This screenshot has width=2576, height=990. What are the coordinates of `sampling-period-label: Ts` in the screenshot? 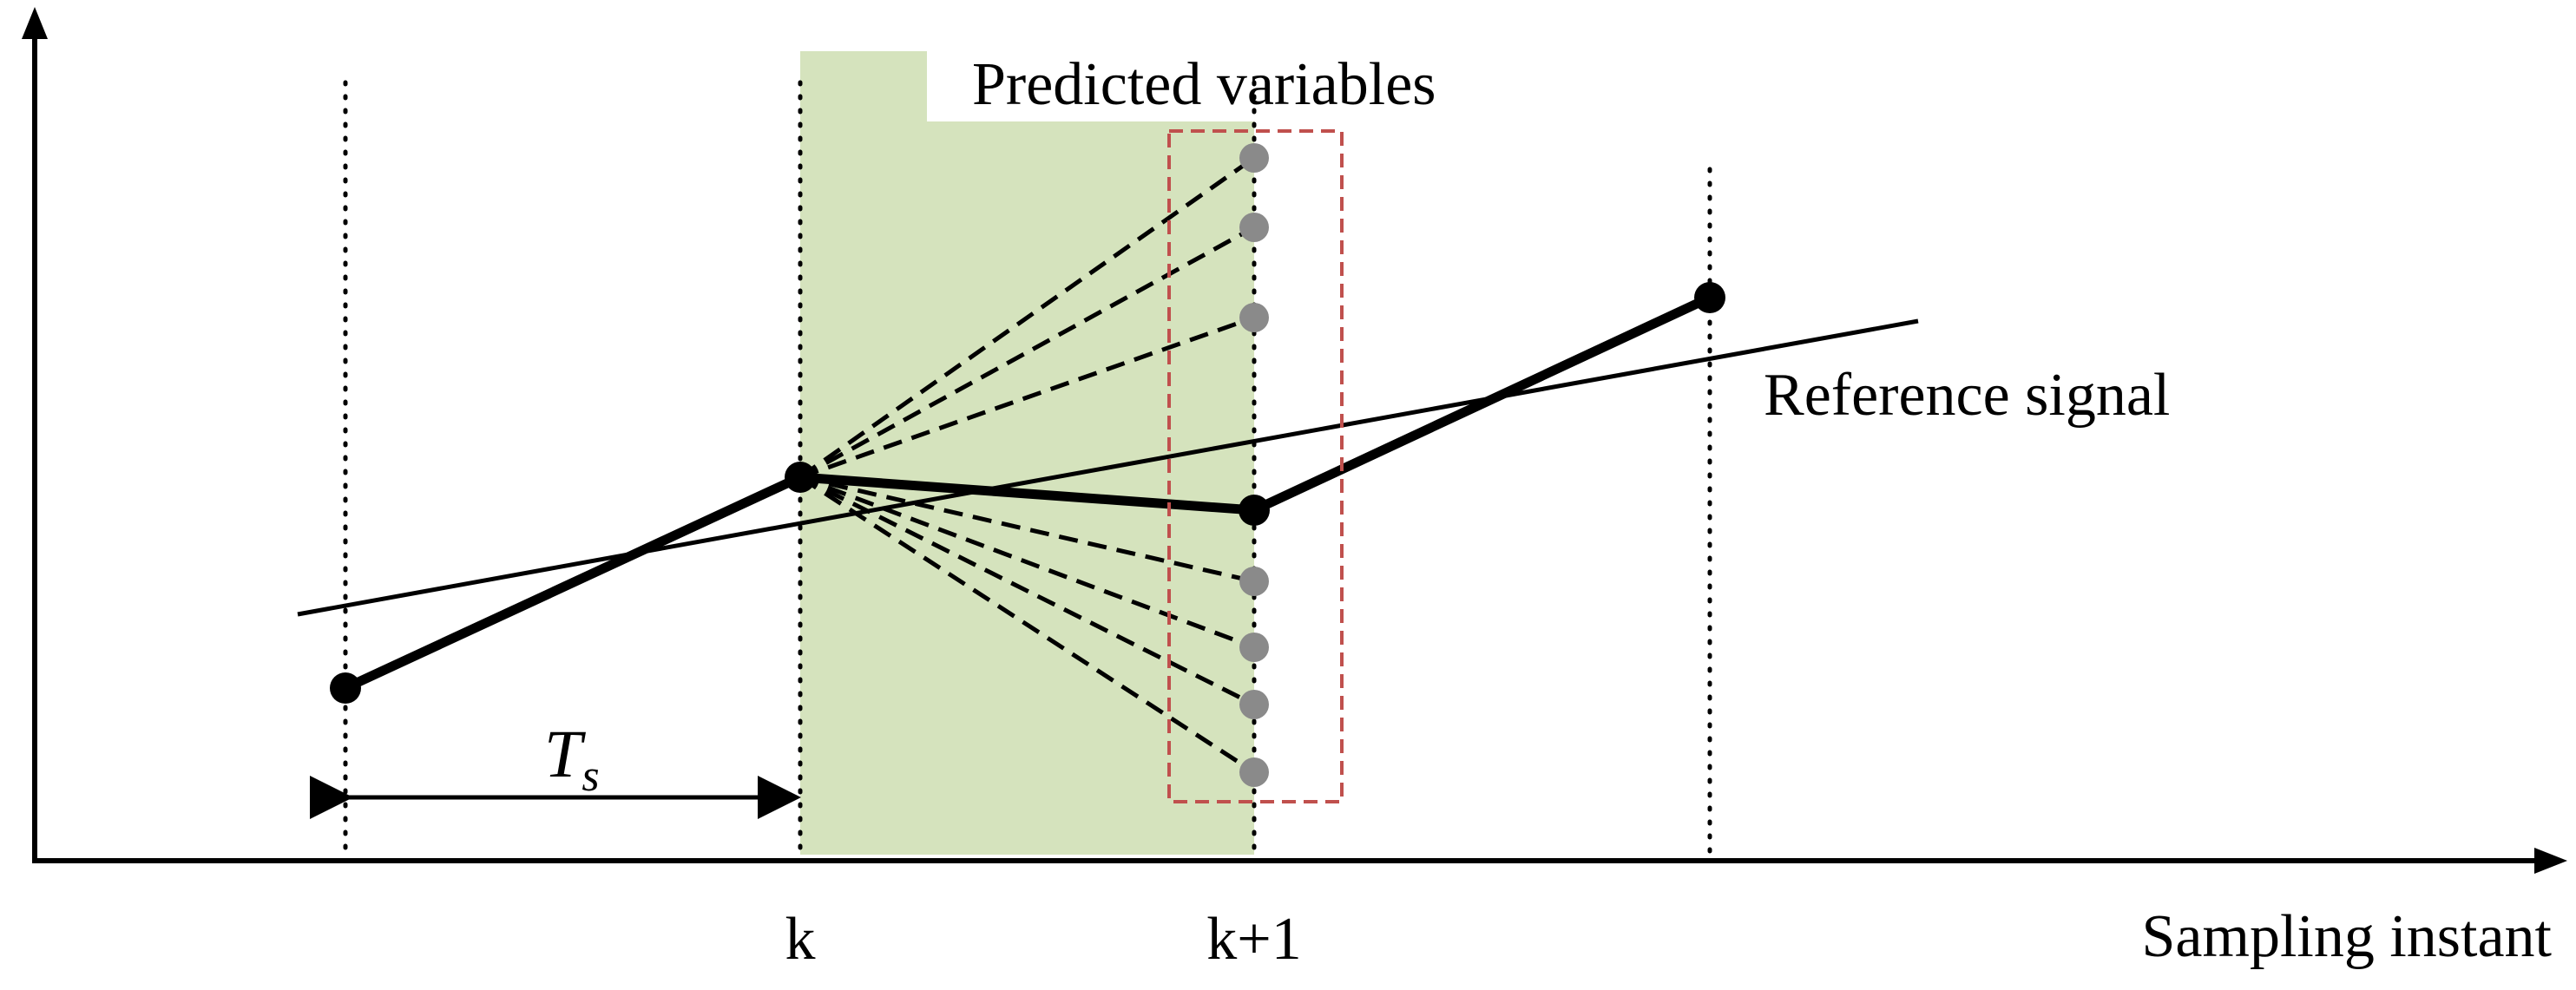 It's located at (572, 758).